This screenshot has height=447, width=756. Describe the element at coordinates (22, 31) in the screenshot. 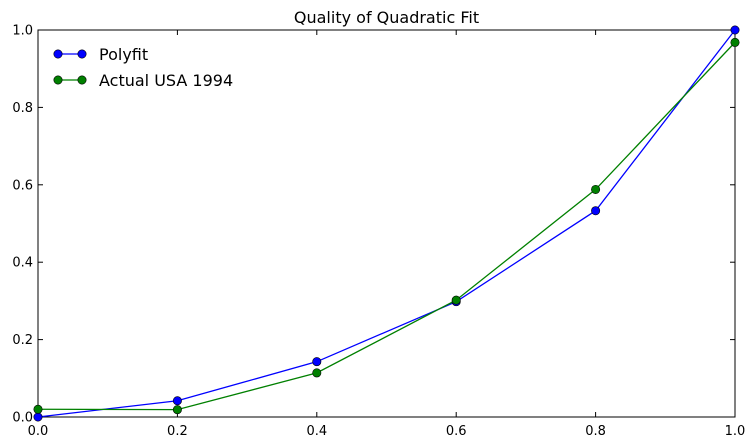

I see `y-tick-label: 1.0` at that location.